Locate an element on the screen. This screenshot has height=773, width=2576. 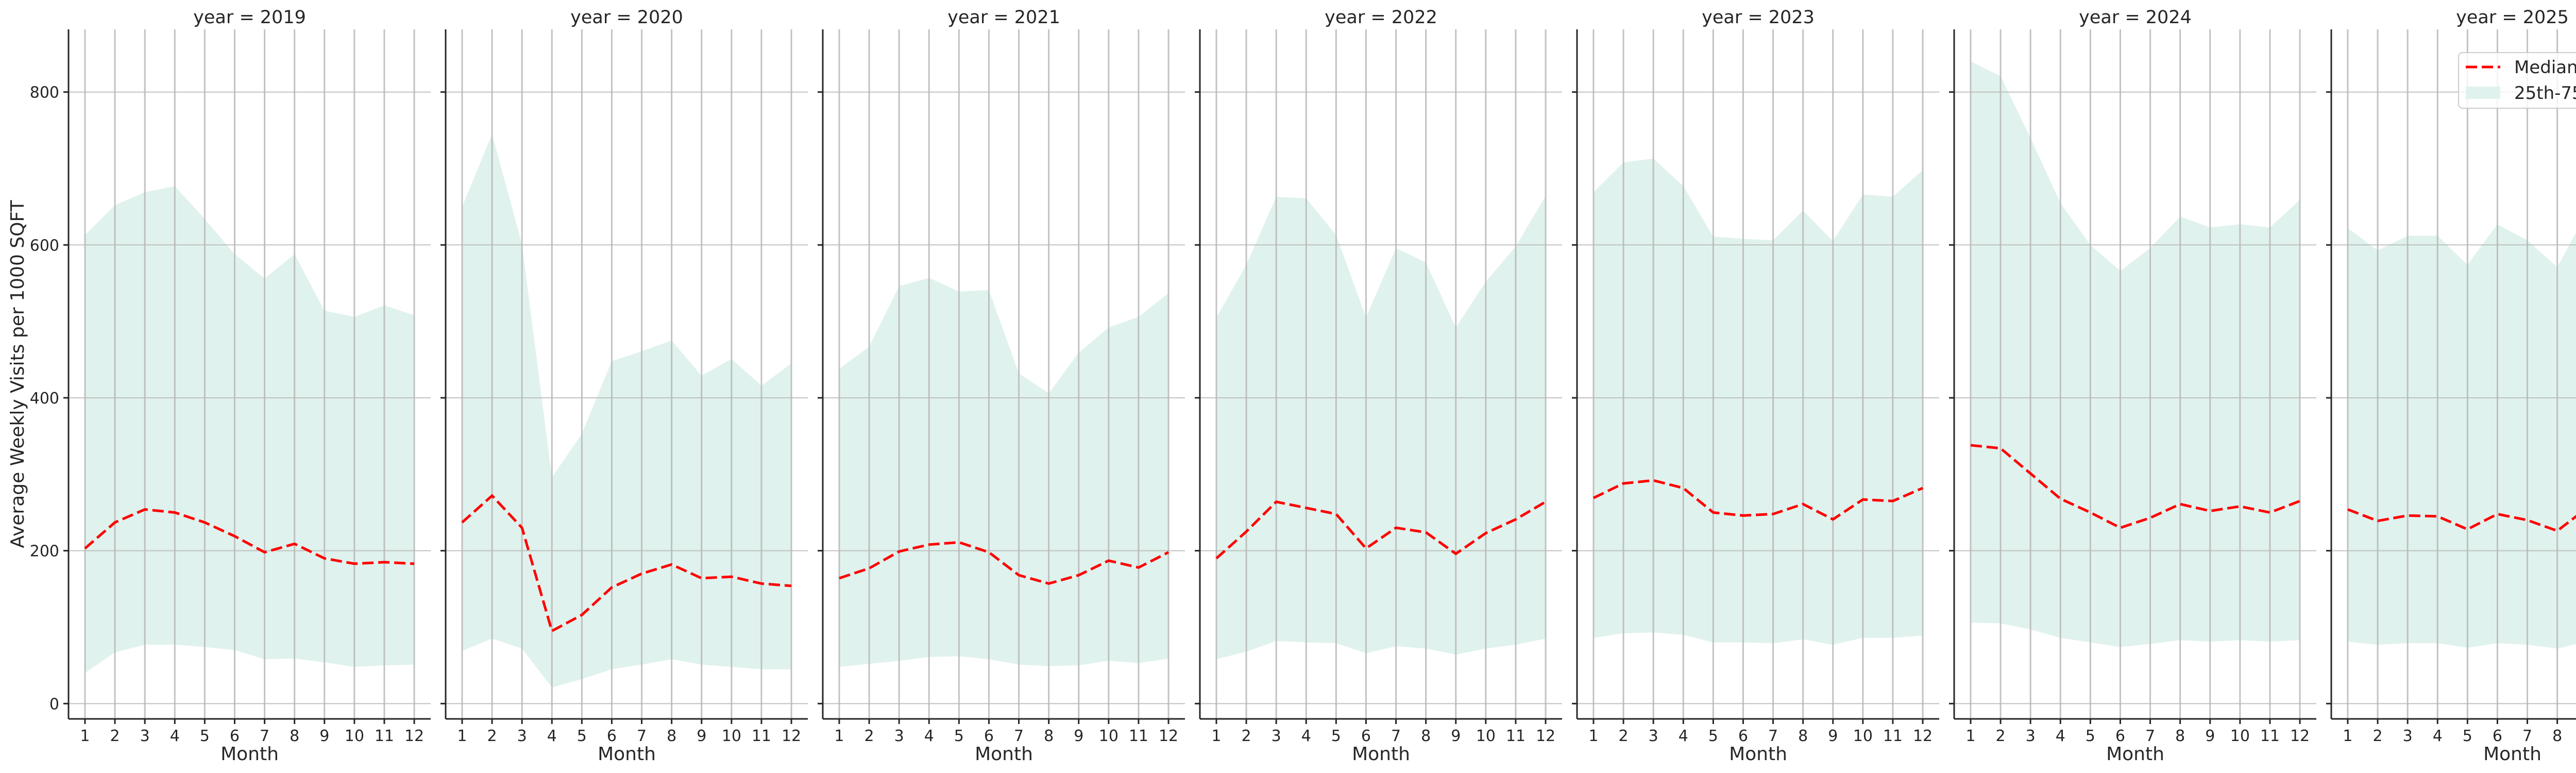
y-tick-label: 0 is located at coordinates (54, 704).